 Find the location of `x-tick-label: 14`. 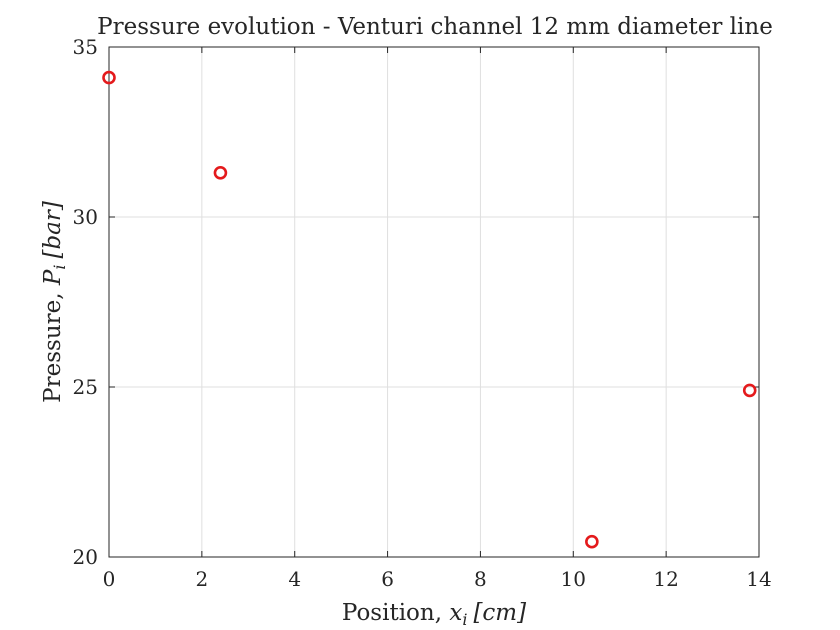

x-tick-label: 14 is located at coordinates (758, 579).